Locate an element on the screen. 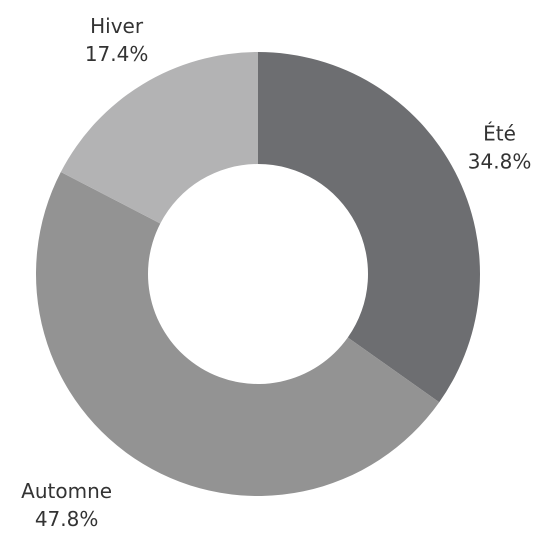  slice-label: Automne is located at coordinates (66, 491).